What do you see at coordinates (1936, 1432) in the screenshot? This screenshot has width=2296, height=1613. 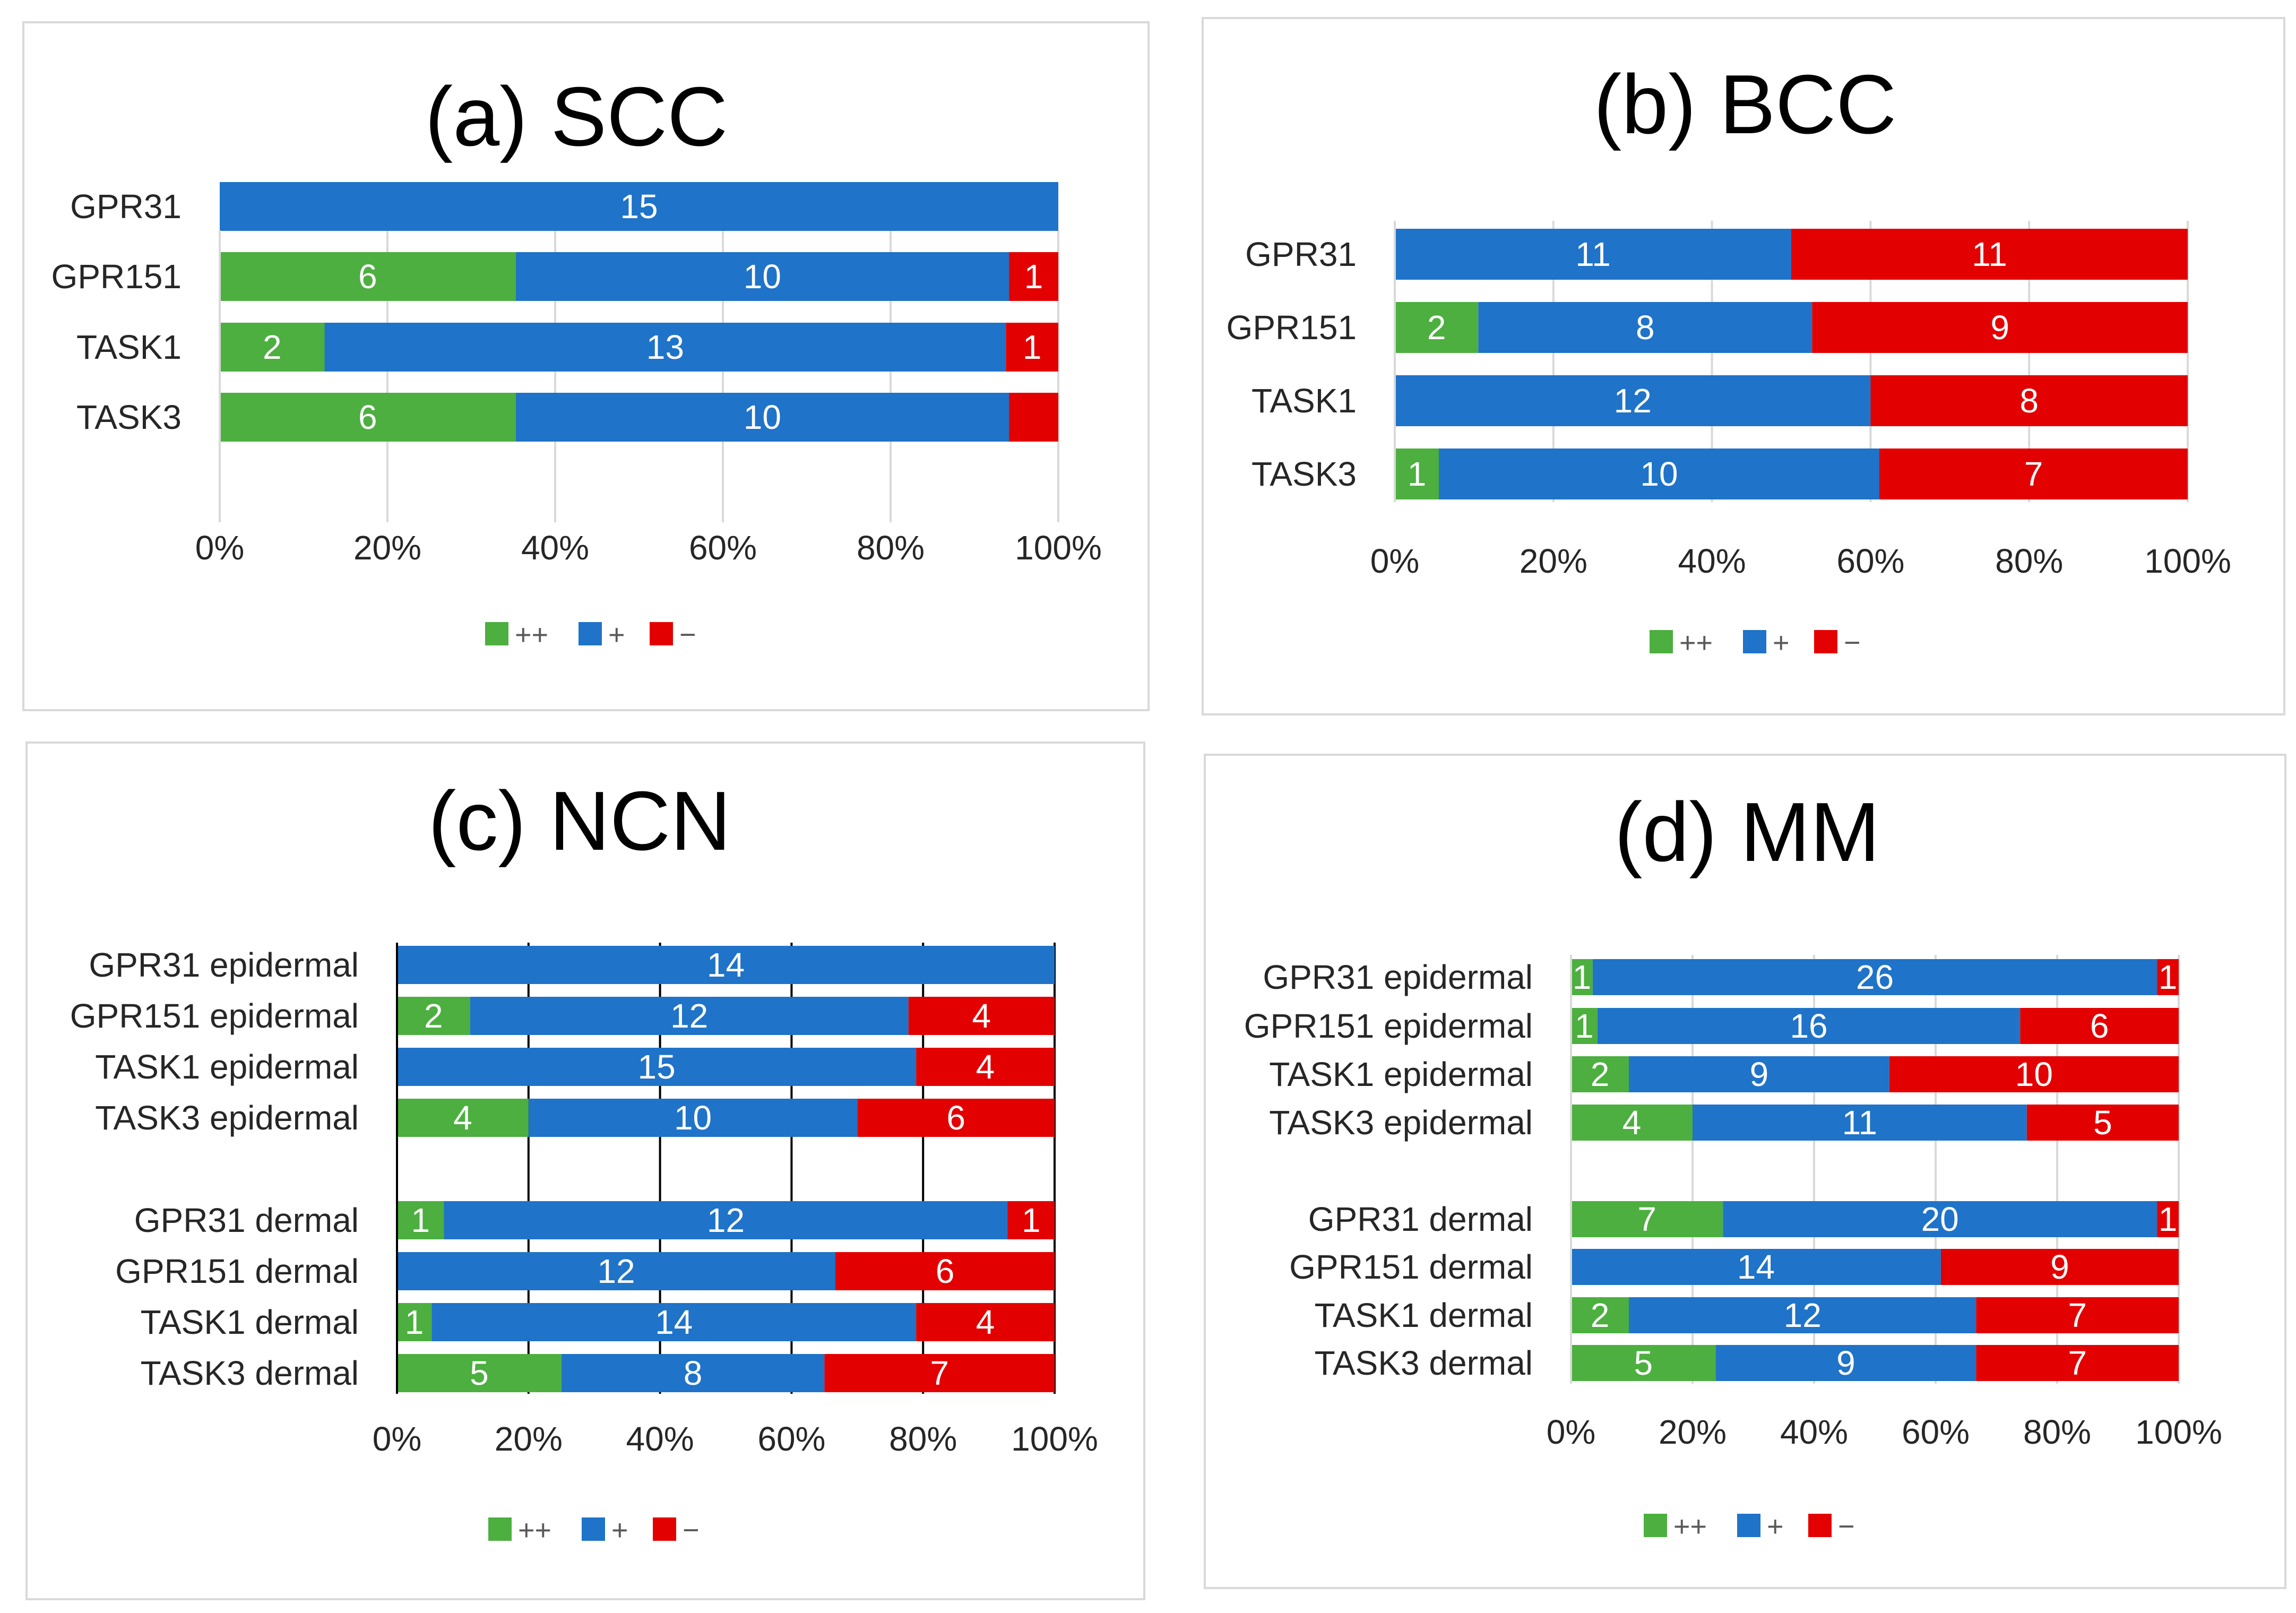 I see `tick-label: 60%` at bounding box center [1936, 1432].